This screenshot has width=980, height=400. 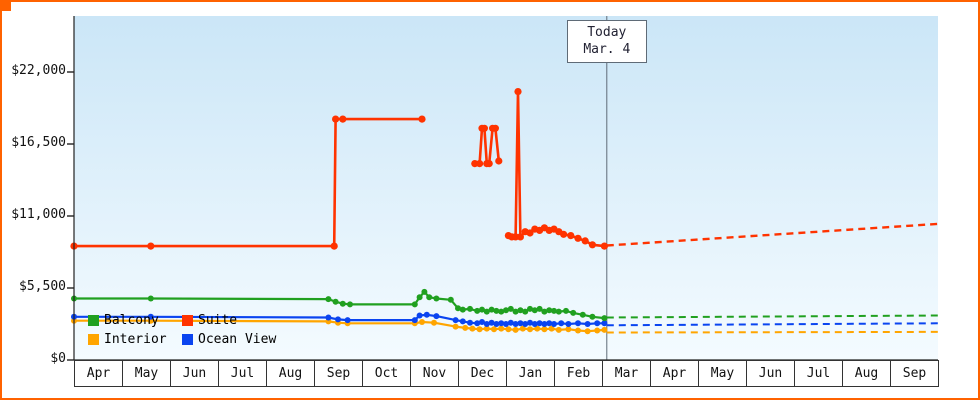 What do you see at coordinates (819, 373) in the screenshot?
I see `month-label-15-jul: Jul` at bounding box center [819, 373].